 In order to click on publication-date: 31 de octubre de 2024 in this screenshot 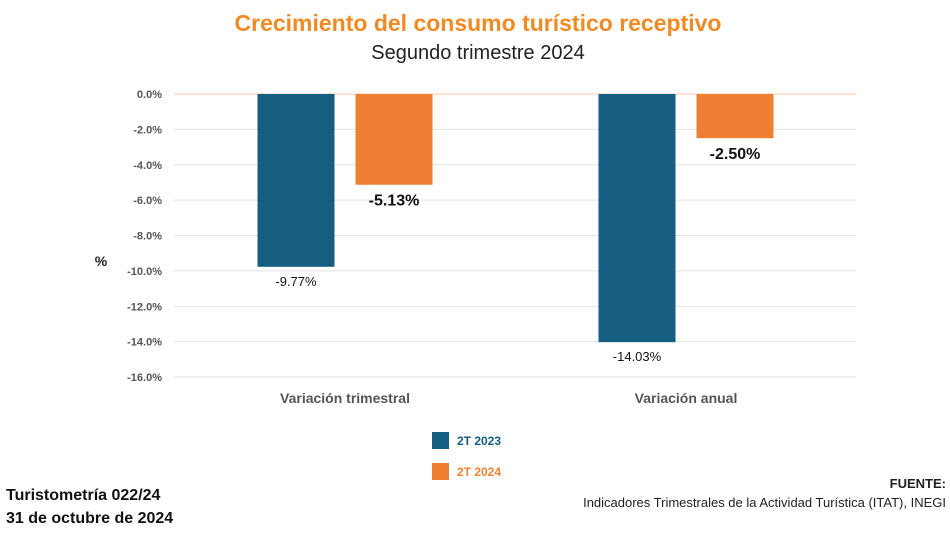, I will do `click(90, 518)`.